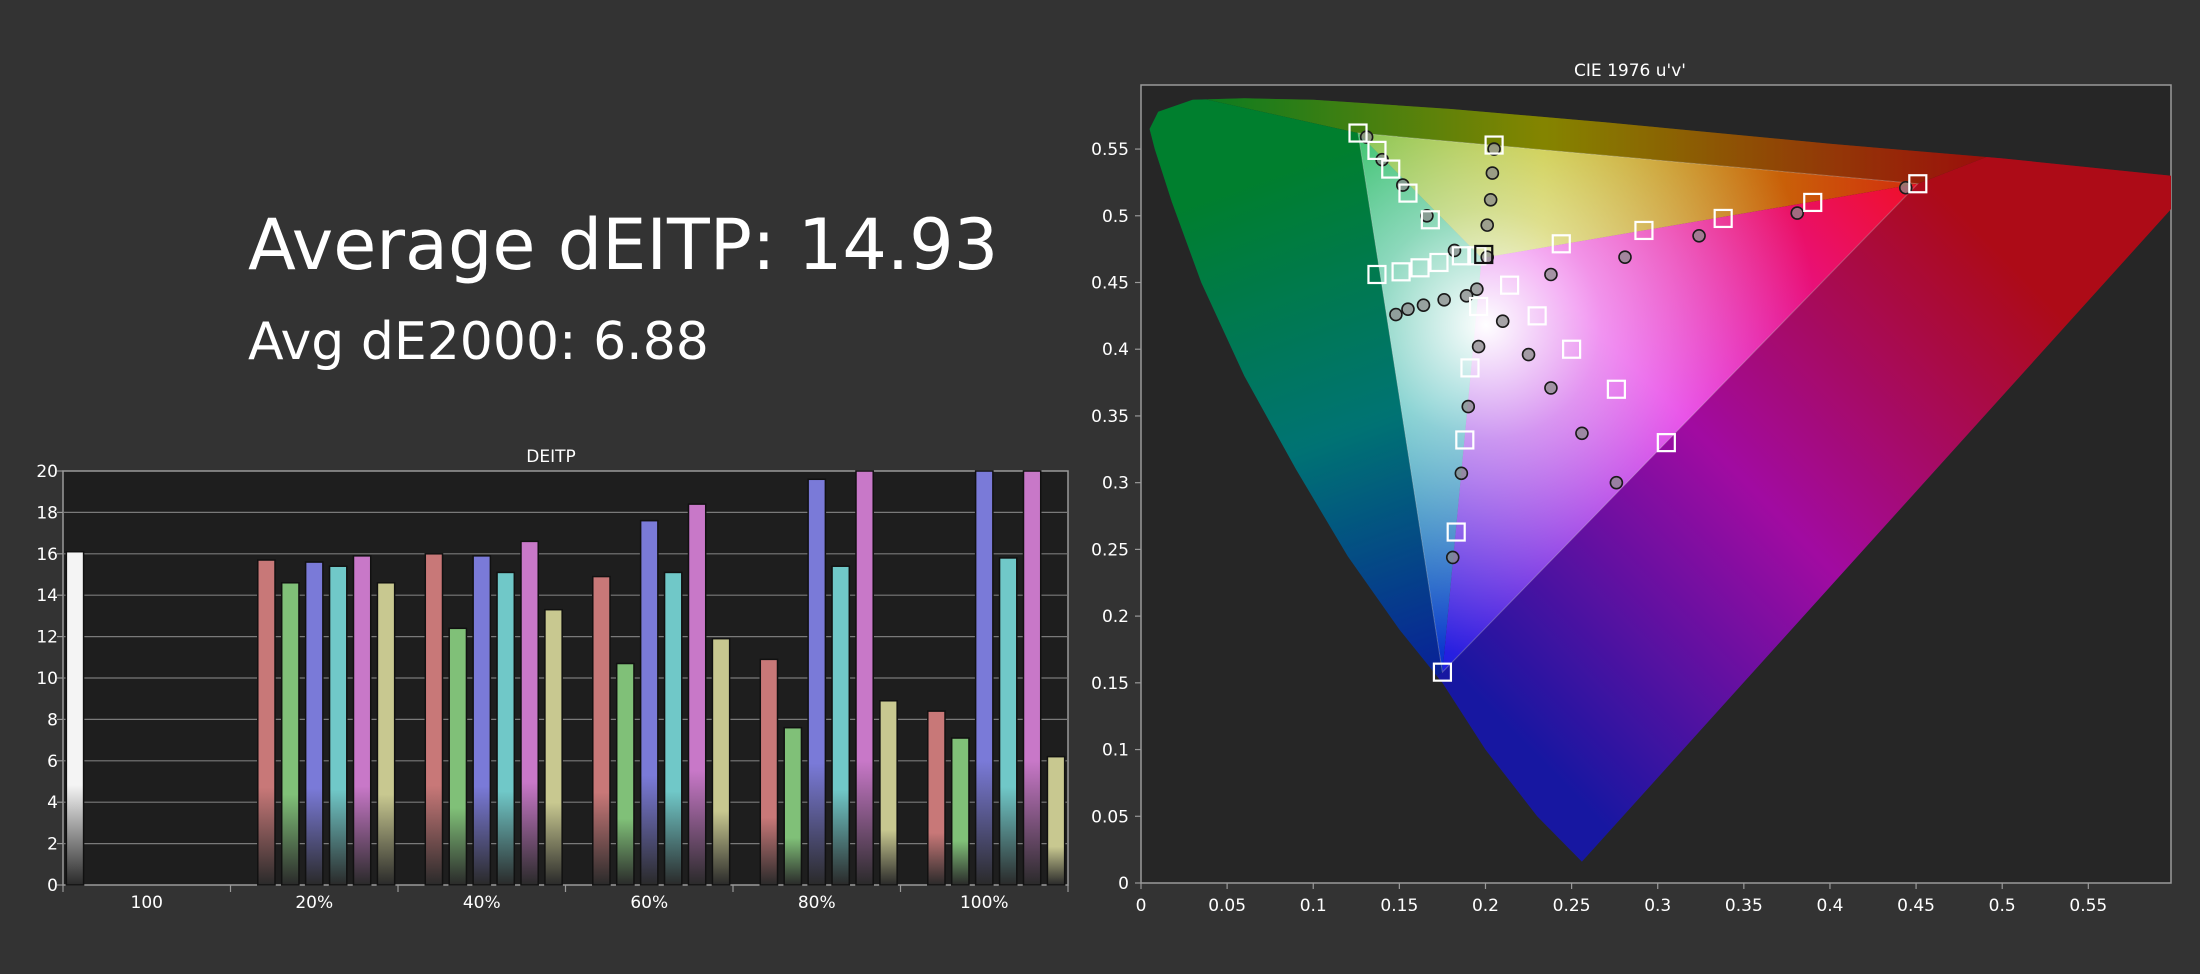 This screenshot has width=2200, height=974. I want to click on cie-x-tick-label: 0.25, so click(1572, 906).